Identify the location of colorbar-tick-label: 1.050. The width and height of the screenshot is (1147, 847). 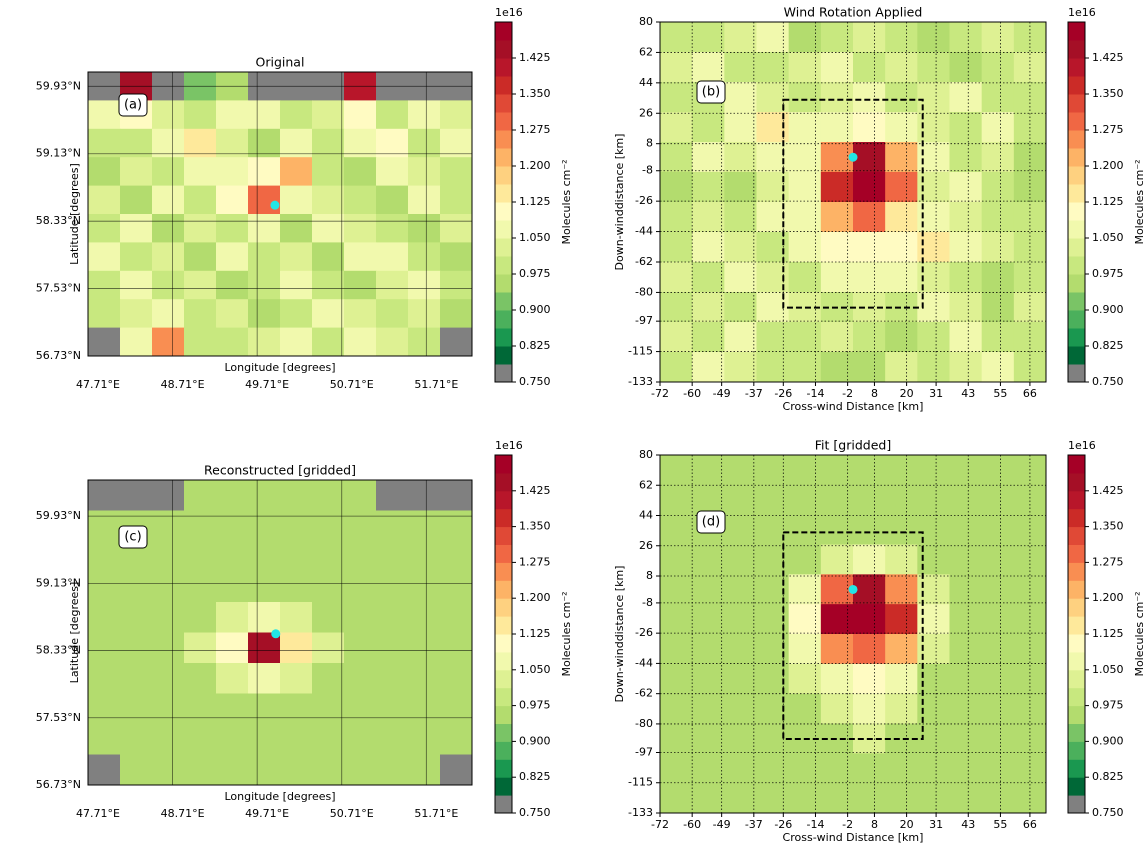
(535, 237).